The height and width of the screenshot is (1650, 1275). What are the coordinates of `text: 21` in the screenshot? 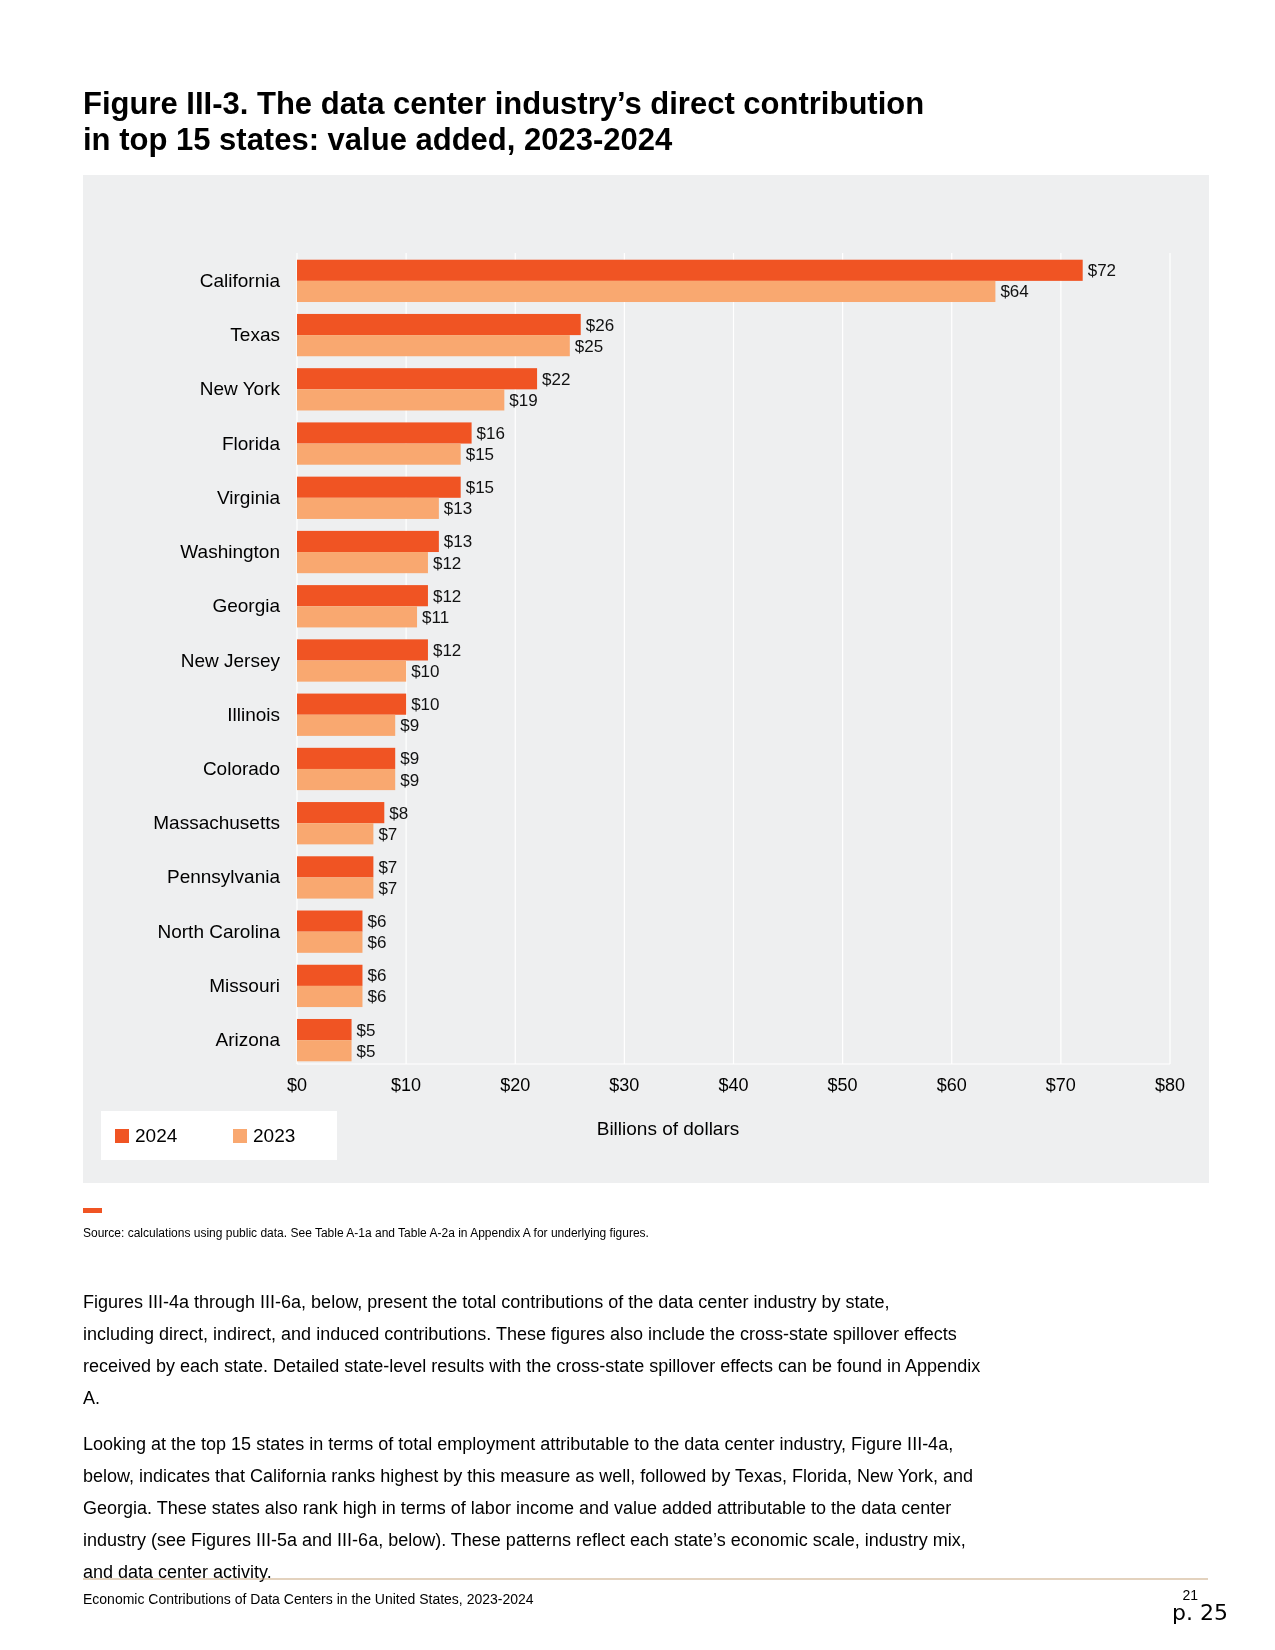 It's located at (1190, 1595).